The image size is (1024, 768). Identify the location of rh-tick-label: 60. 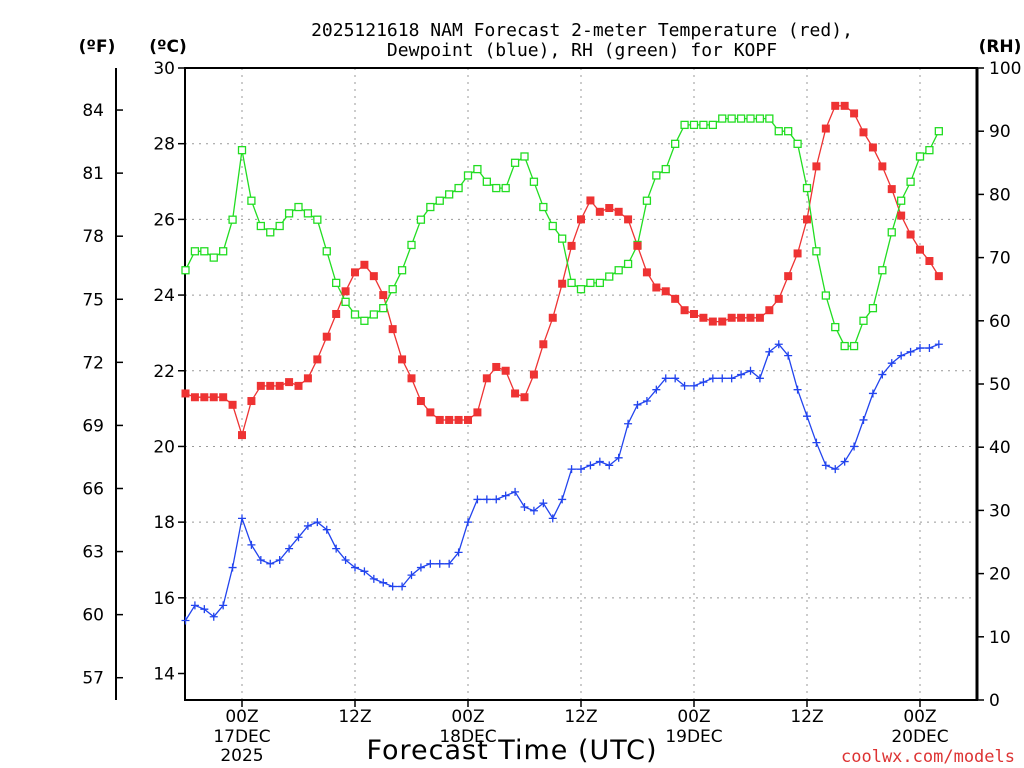
(1000, 322).